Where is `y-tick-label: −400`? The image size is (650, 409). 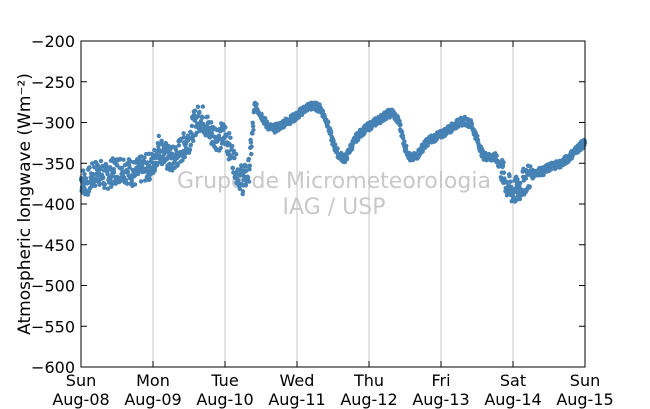
y-tick-label: −400 is located at coordinates (53, 204).